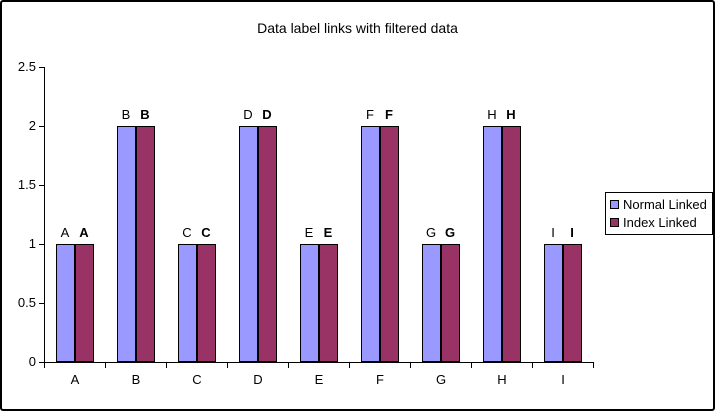 The height and width of the screenshot is (411, 715). Describe the element at coordinates (553, 303) in the screenshot. I see `bar-normal-linked-I` at that location.